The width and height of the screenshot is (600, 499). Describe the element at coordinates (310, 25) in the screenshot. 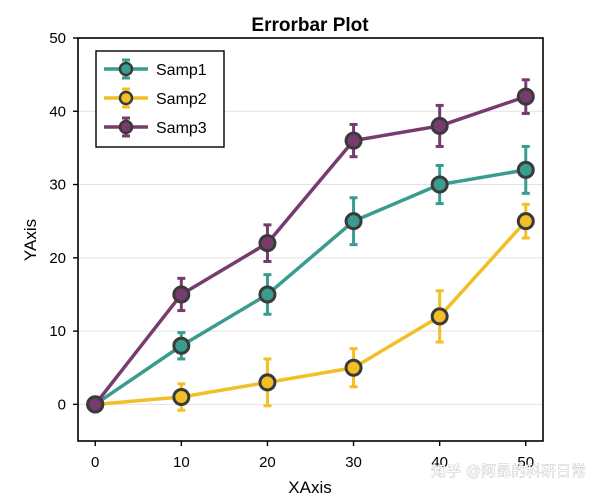

I see `chart-title: Errorbar Plot` at that location.